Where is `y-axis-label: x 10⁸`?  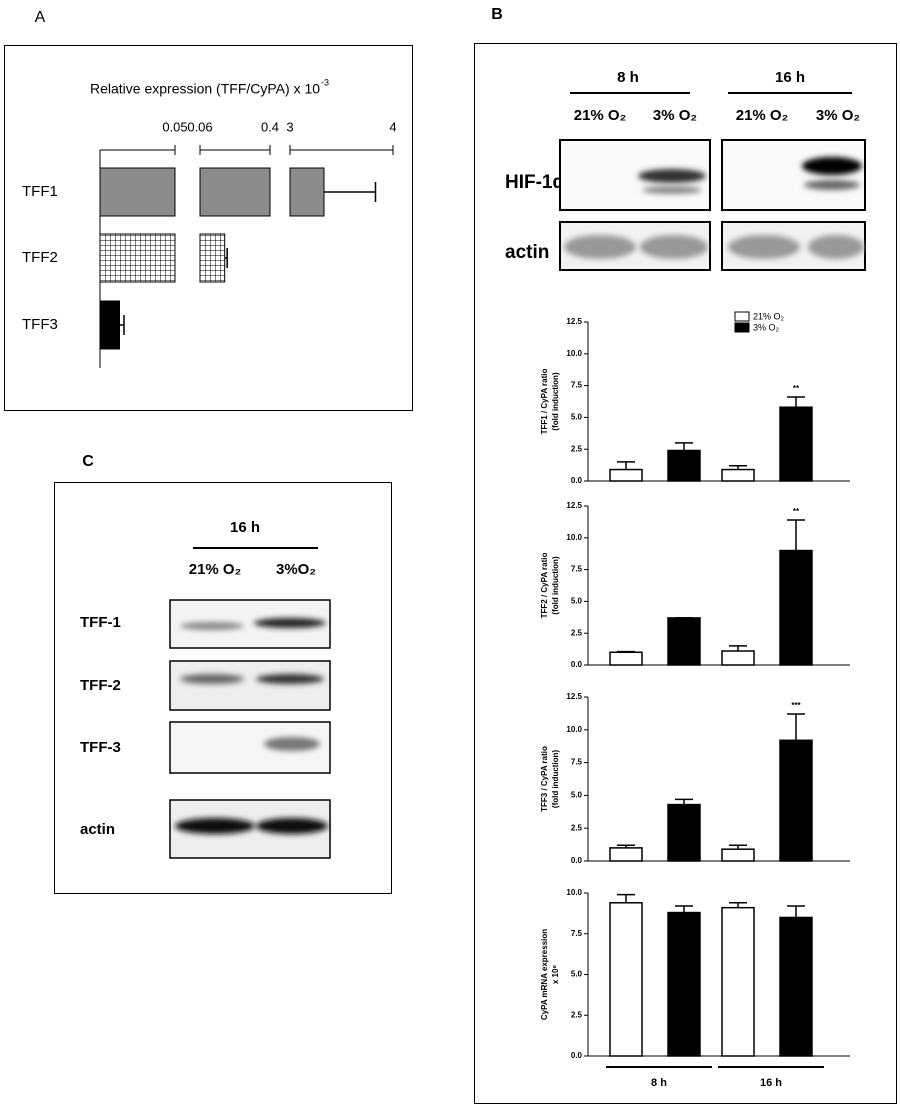 y-axis-label: x 10⁸ is located at coordinates (555, 975).